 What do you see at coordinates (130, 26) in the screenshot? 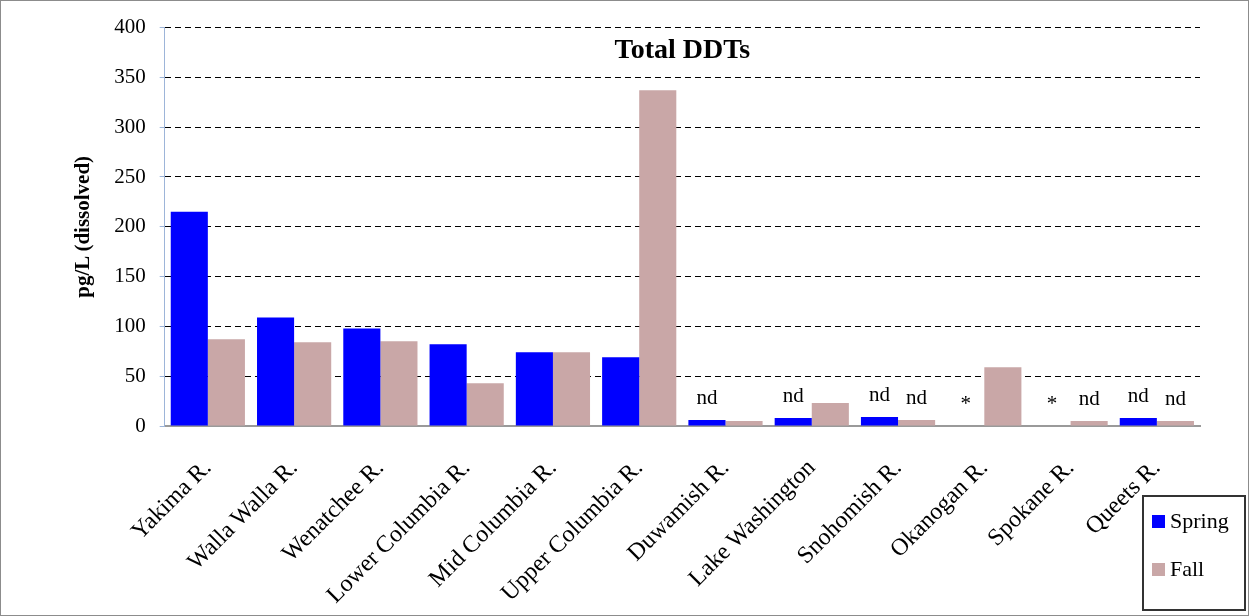
I see `y-tick-label: 400` at bounding box center [130, 26].